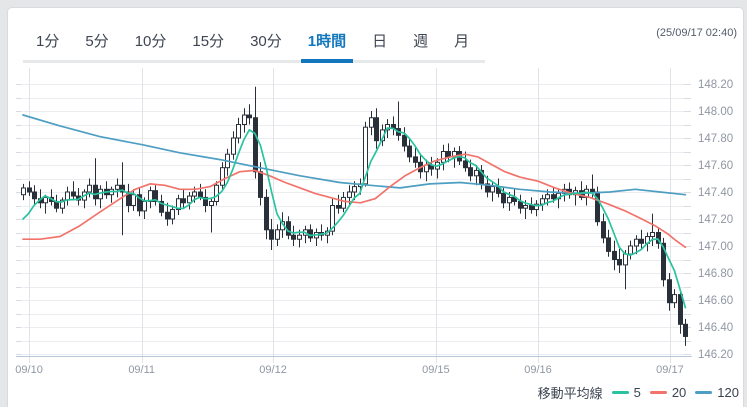 The height and width of the screenshot is (407, 747). Describe the element at coordinates (715, 220) in the screenshot. I see `y-axis-label: 147.20` at that location.